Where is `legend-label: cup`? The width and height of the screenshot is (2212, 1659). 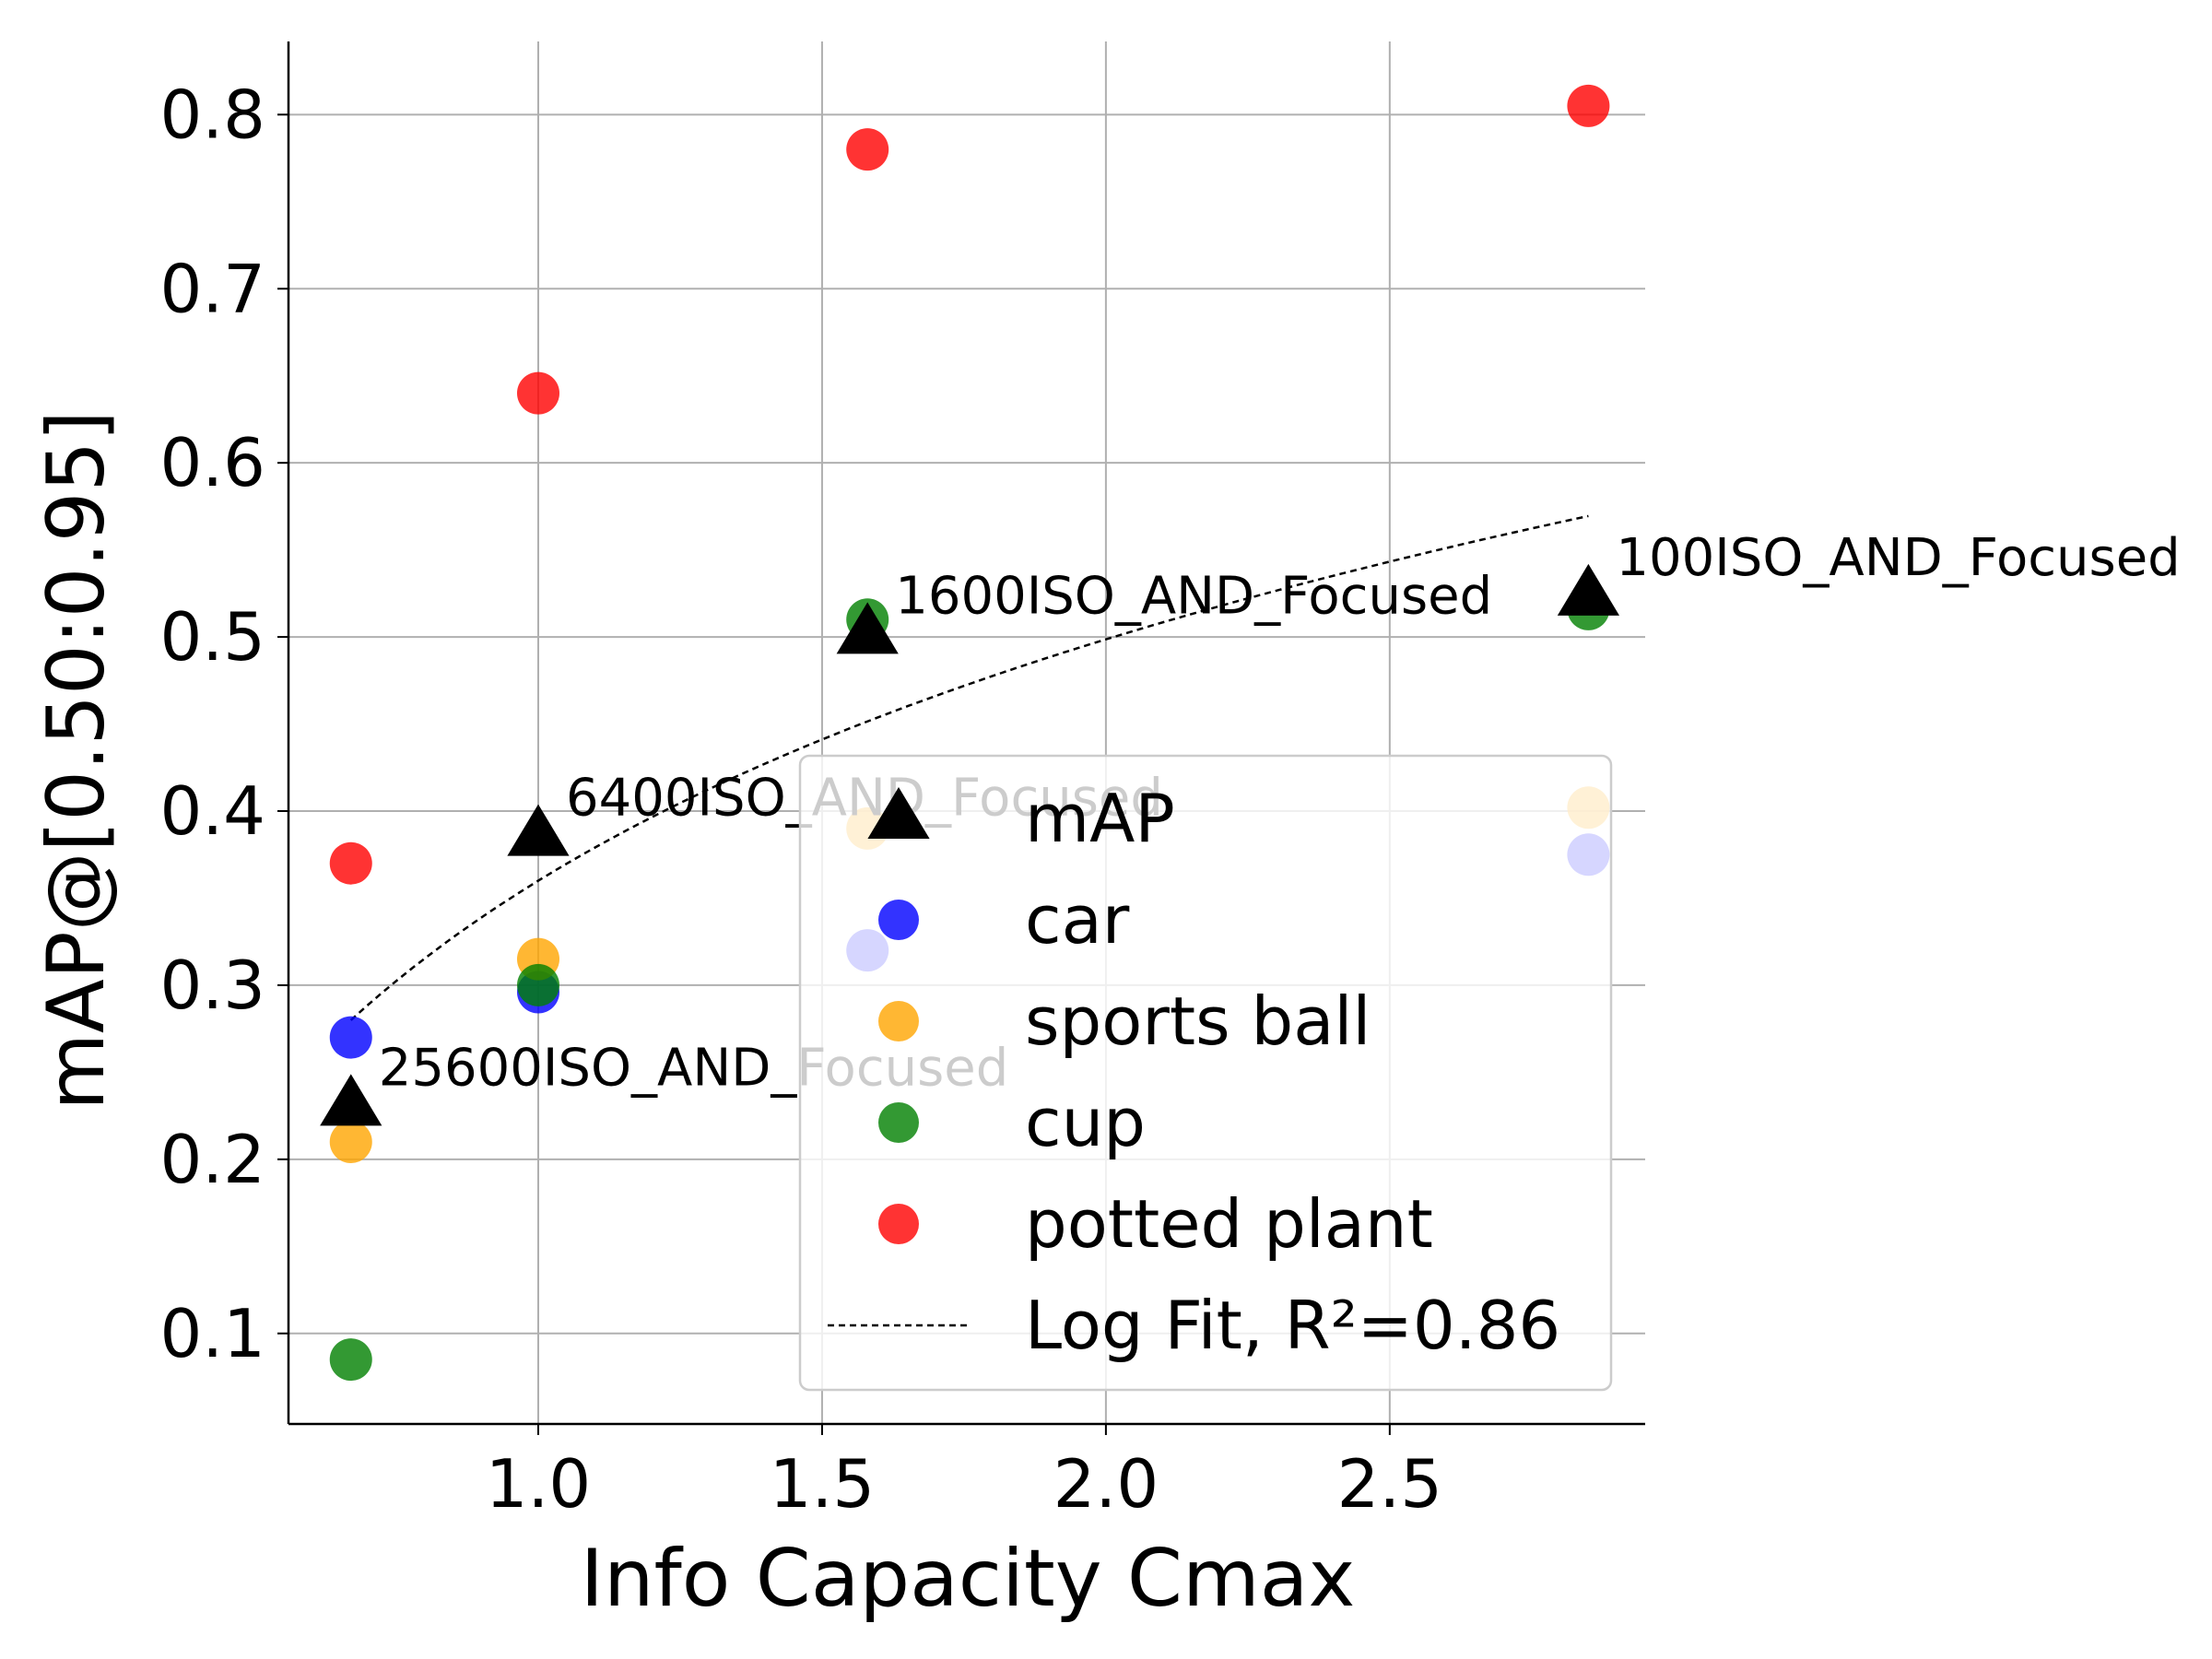
legend-label: cup is located at coordinates (1085, 1122).